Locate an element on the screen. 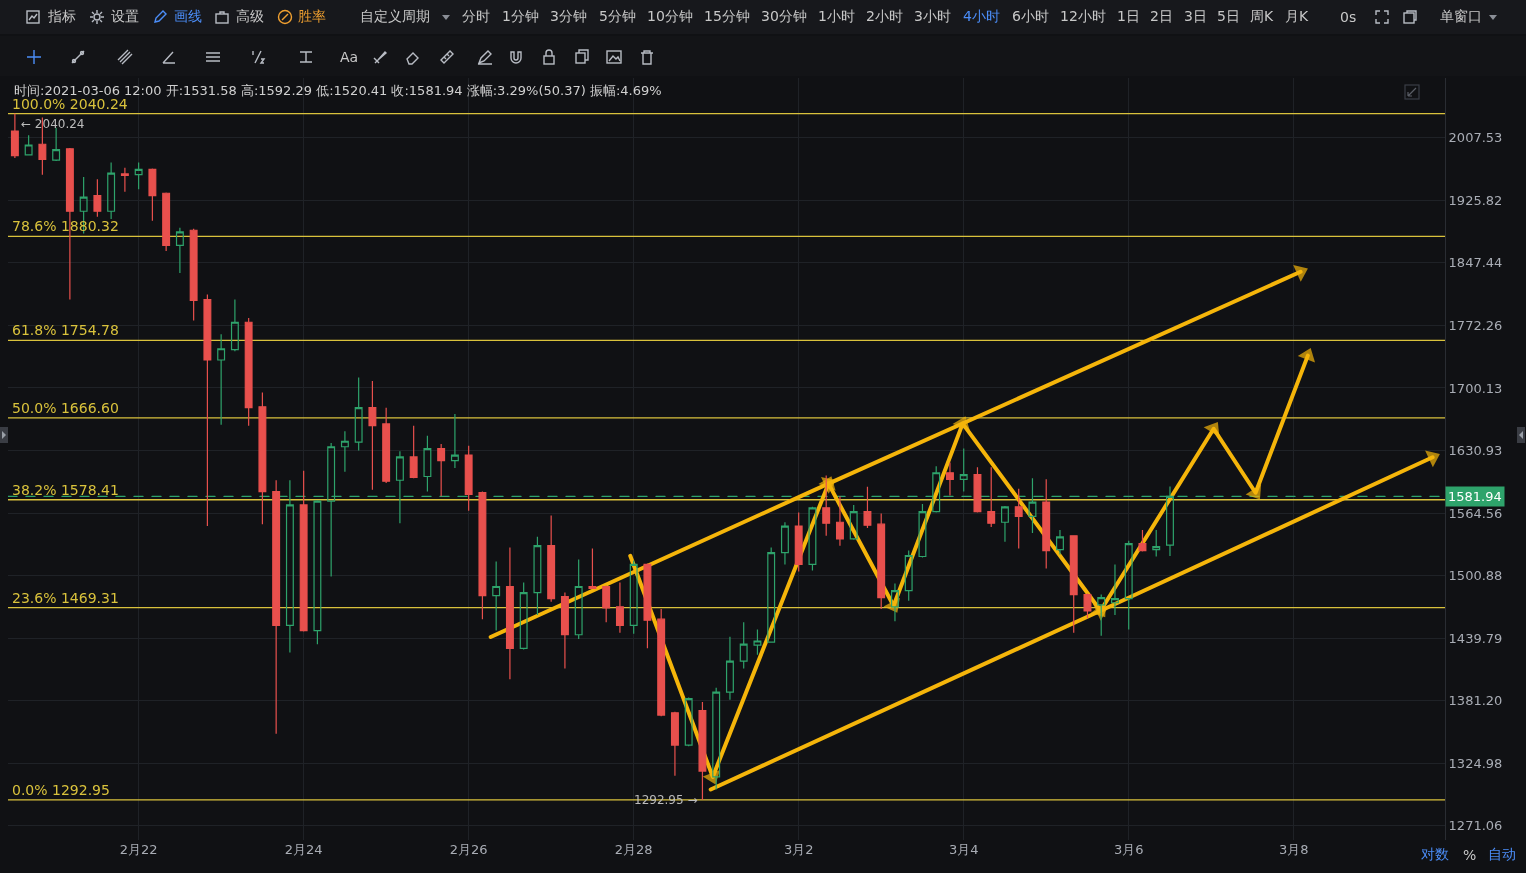  x-tick-label: 2月24 is located at coordinates (303, 849).